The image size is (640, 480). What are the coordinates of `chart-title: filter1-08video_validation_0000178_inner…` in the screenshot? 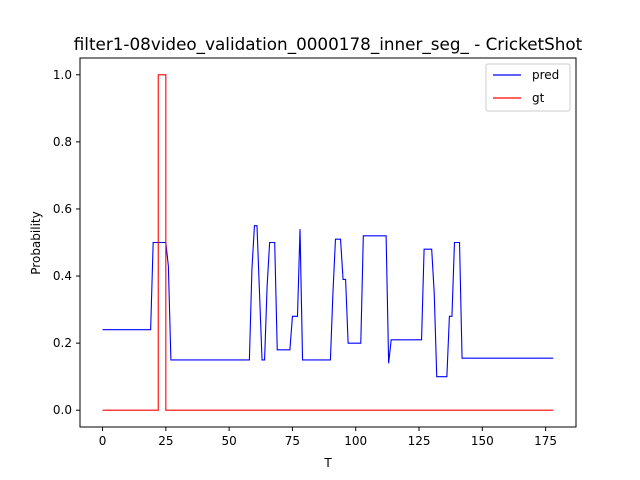 It's located at (328, 44).